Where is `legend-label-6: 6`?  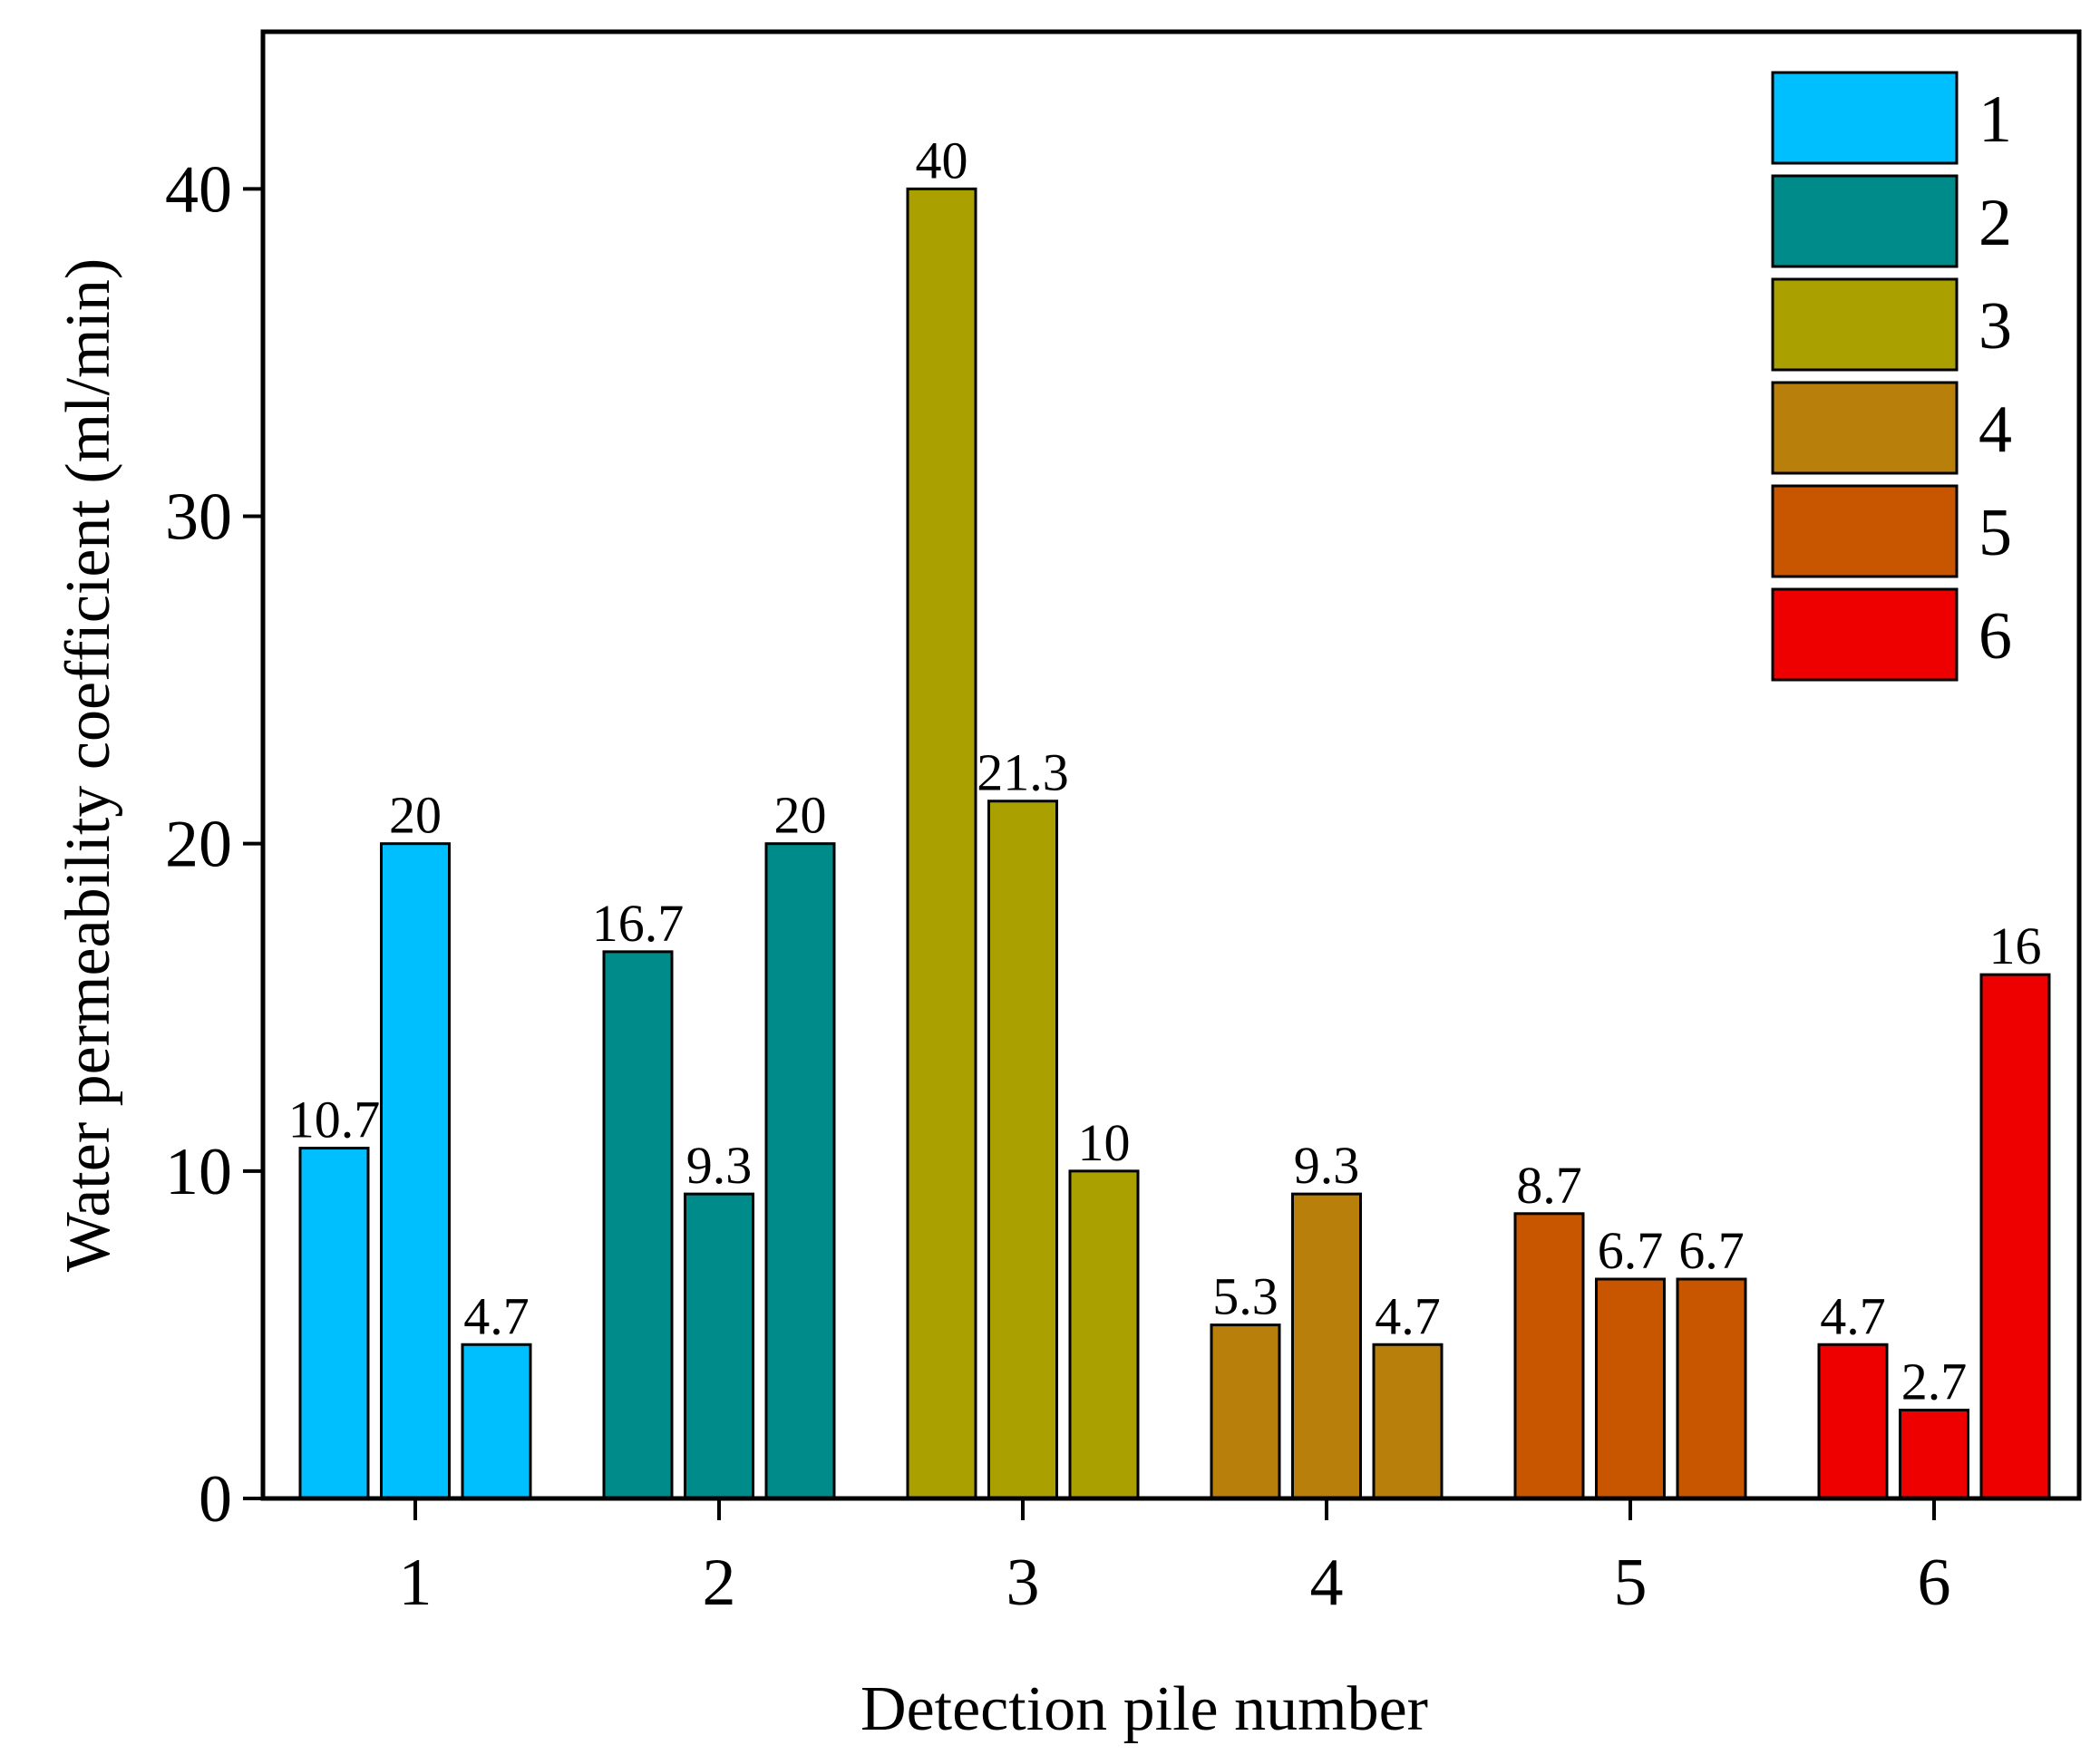 legend-label-6: 6 is located at coordinates (1995, 637).